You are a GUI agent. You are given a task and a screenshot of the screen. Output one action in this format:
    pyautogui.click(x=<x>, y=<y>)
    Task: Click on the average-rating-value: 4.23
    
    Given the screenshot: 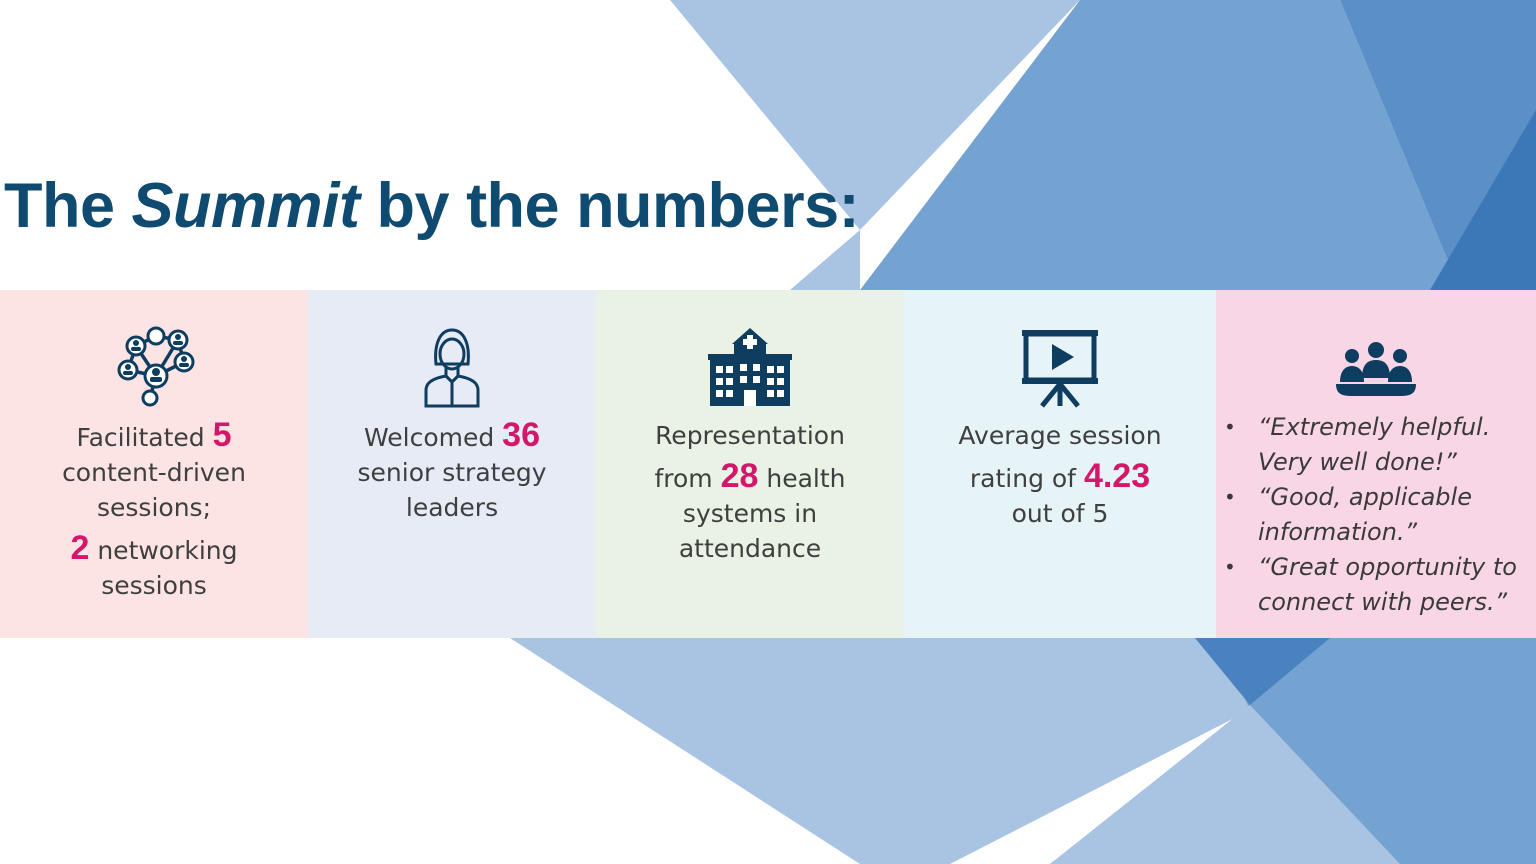 What is the action you would take?
    pyautogui.click(x=1117, y=476)
    